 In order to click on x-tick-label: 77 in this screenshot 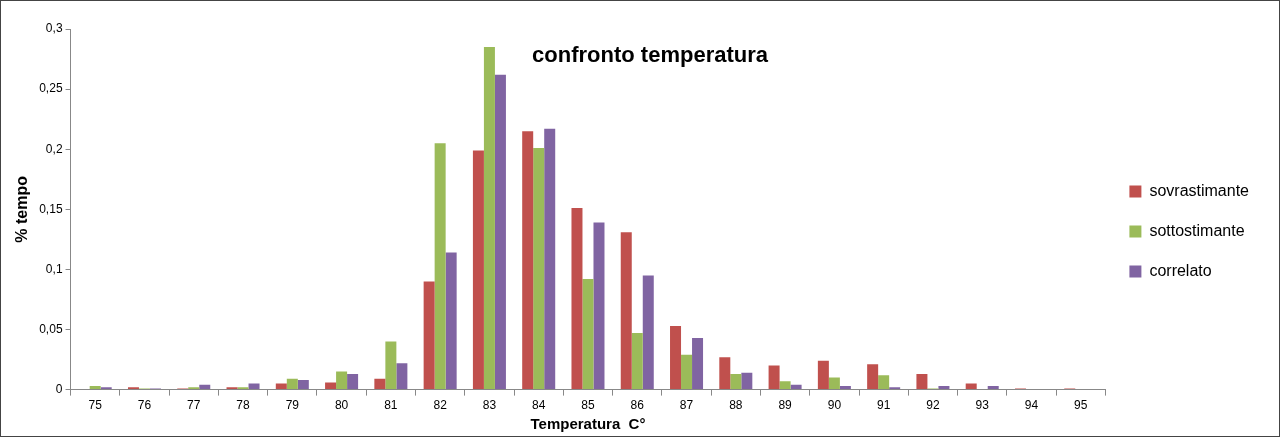, I will do `click(194, 405)`.